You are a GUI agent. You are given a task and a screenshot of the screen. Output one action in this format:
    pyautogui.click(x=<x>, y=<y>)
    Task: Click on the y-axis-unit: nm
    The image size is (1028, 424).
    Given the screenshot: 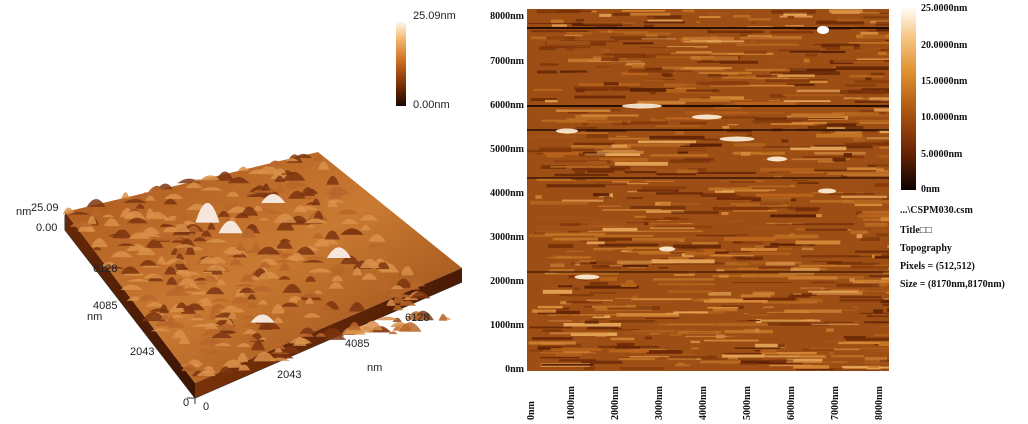 What is the action you would take?
    pyautogui.click(x=95, y=317)
    